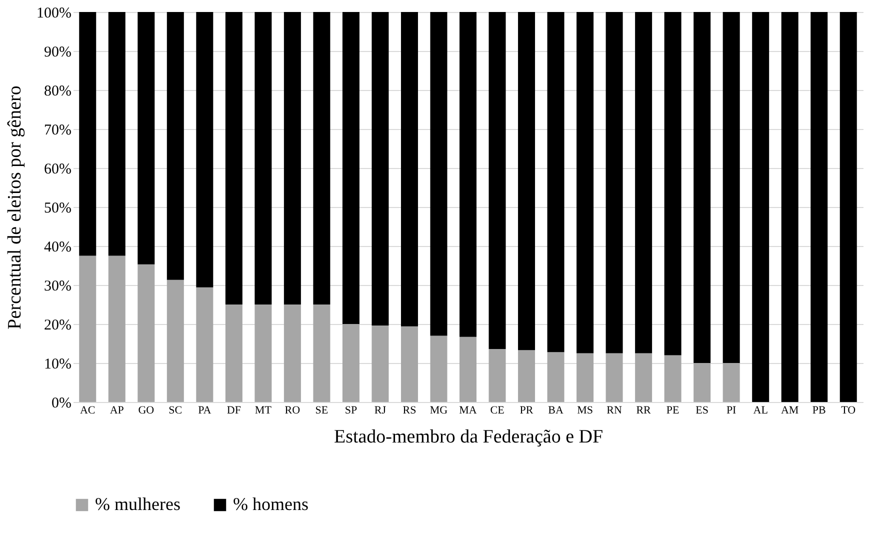 This screenshot has height=538, width=895. I want to click on x-tick-label: AC, so click(88, 410).